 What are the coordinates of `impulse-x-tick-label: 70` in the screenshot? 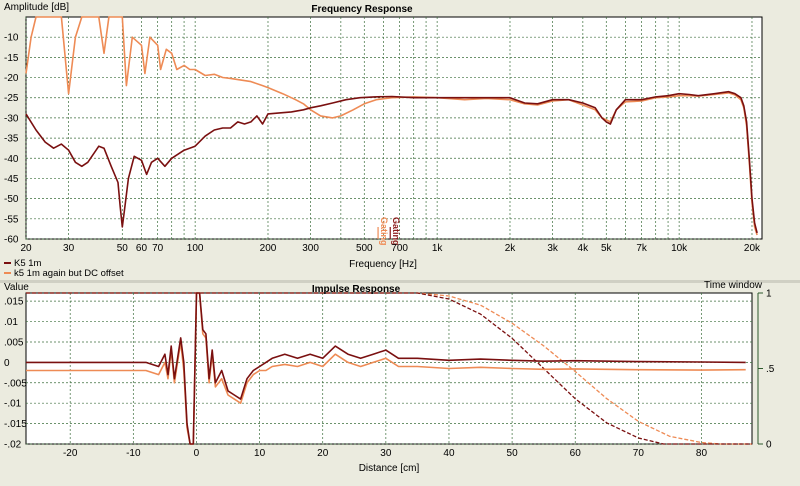 It's located at (639, 453).